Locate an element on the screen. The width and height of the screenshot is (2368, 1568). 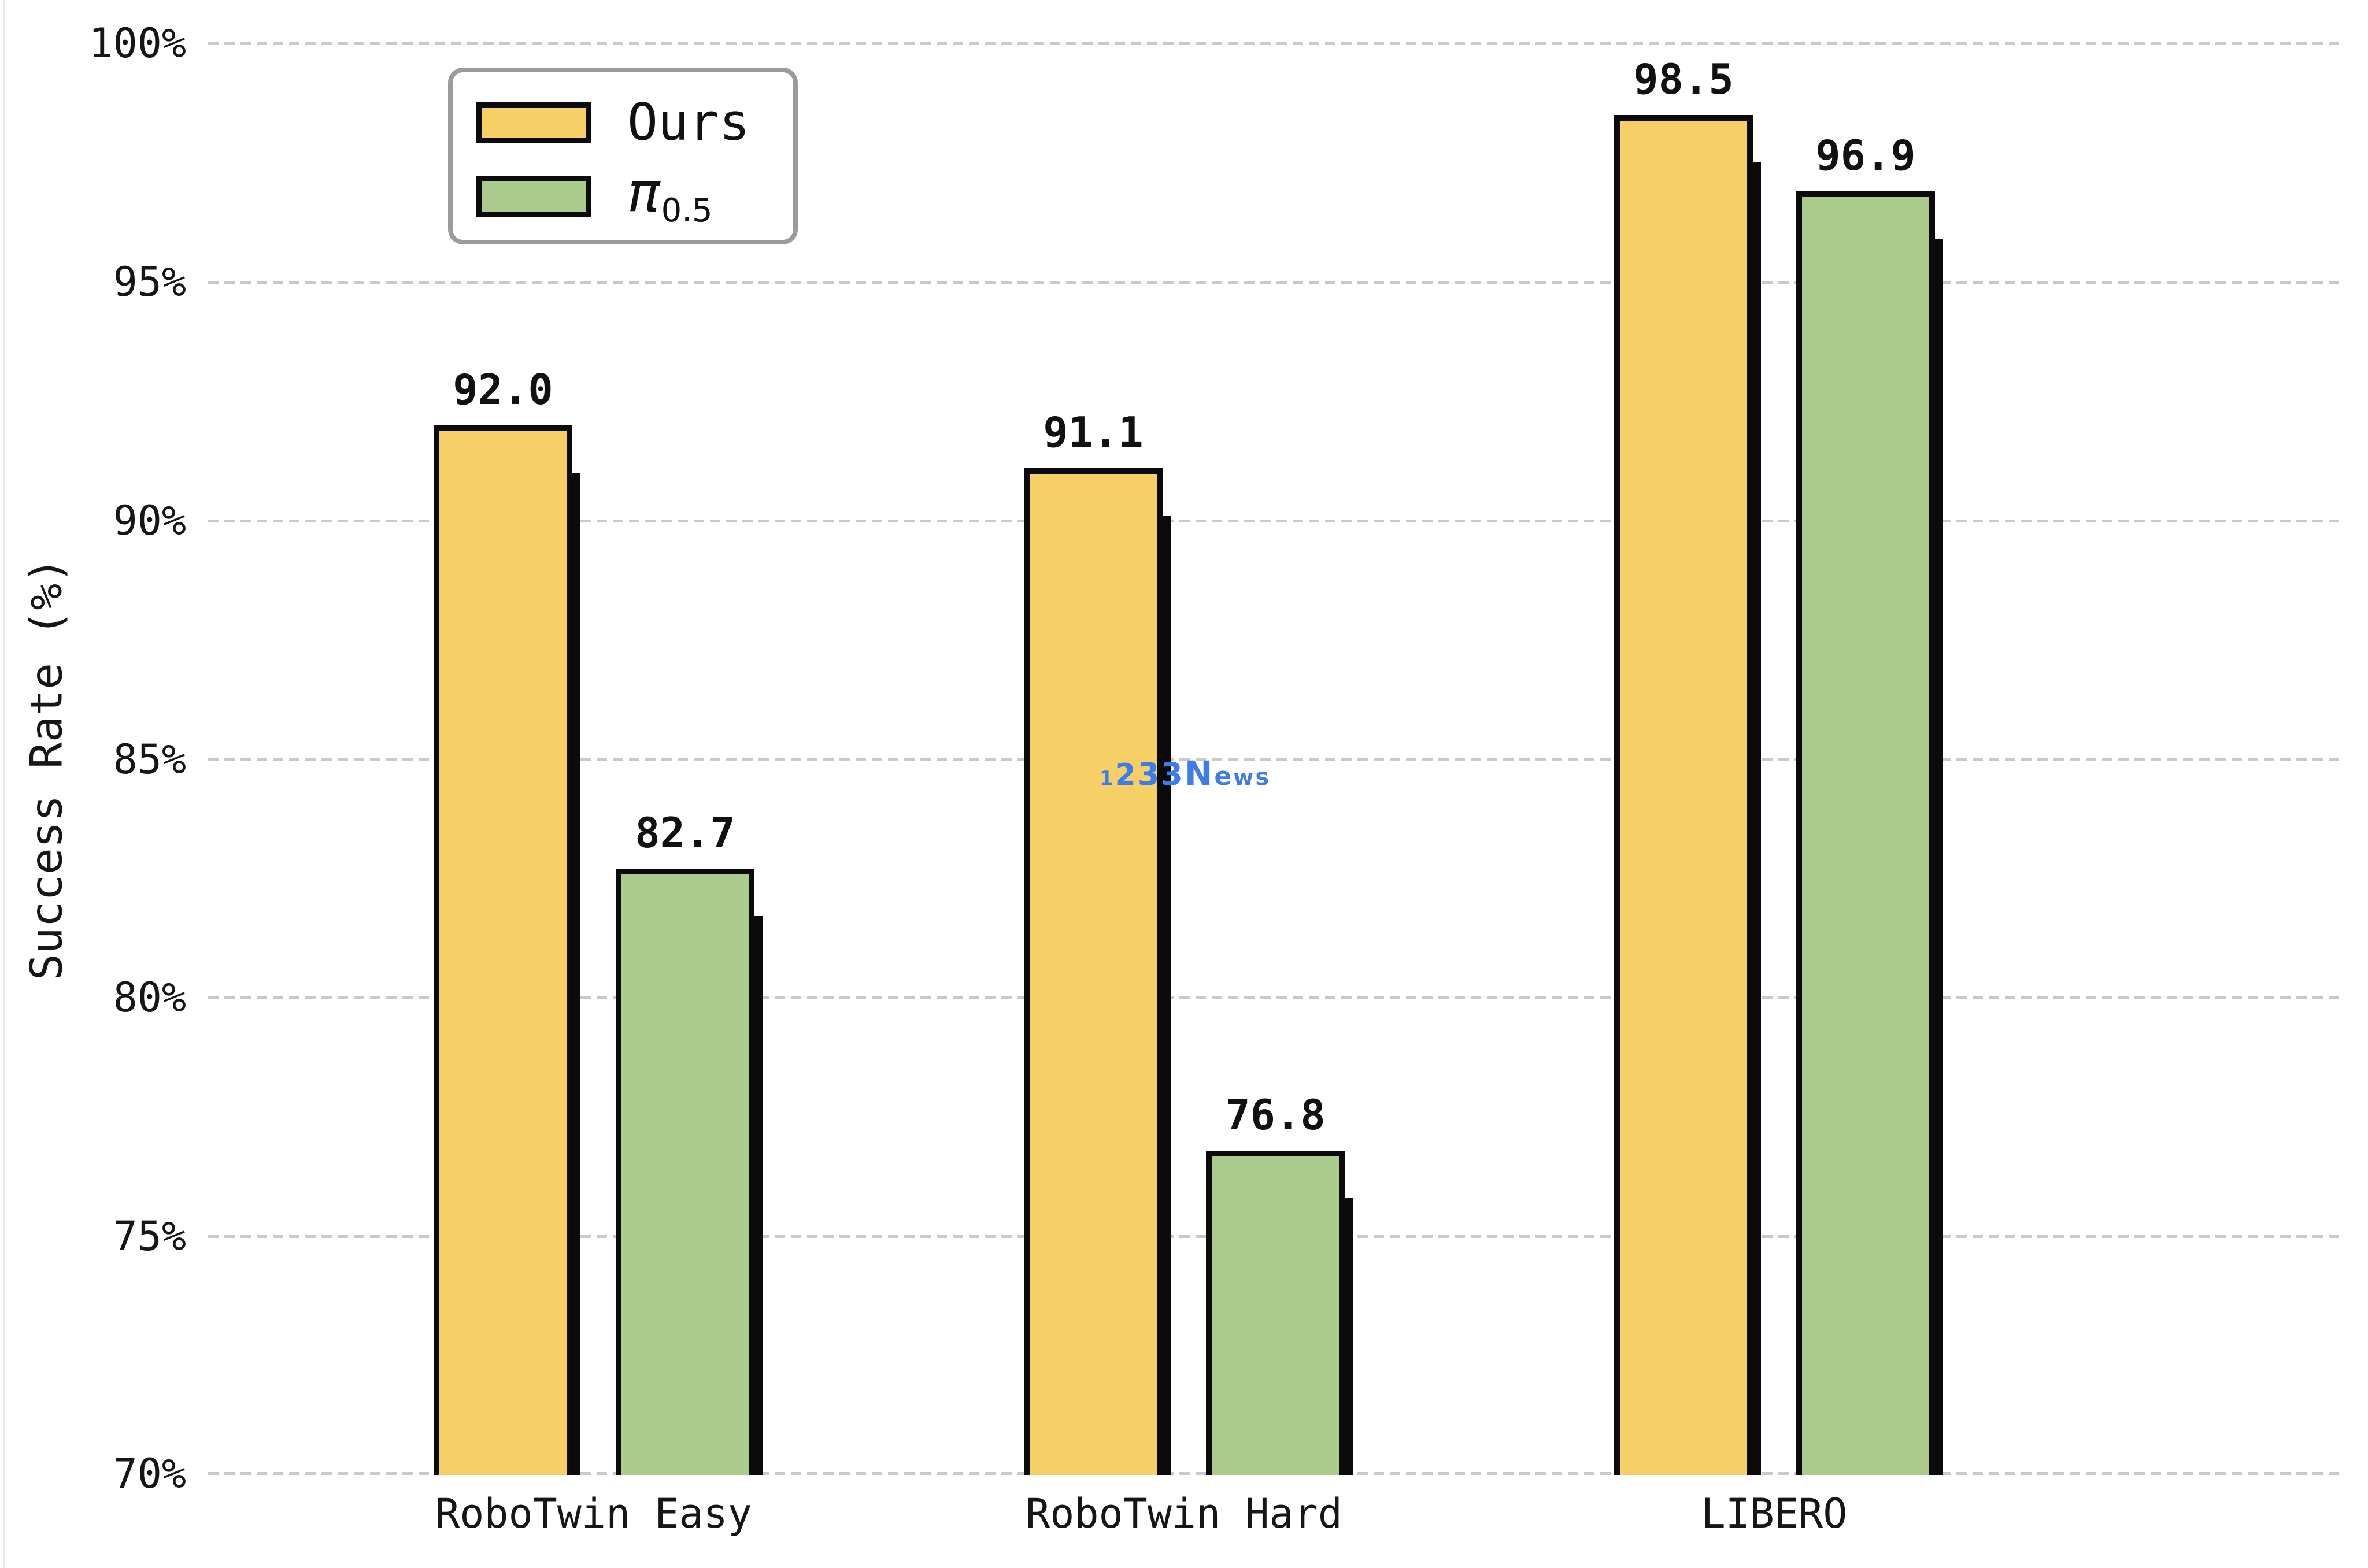
ytick-90: 90% is located at coordinates (149, 520).